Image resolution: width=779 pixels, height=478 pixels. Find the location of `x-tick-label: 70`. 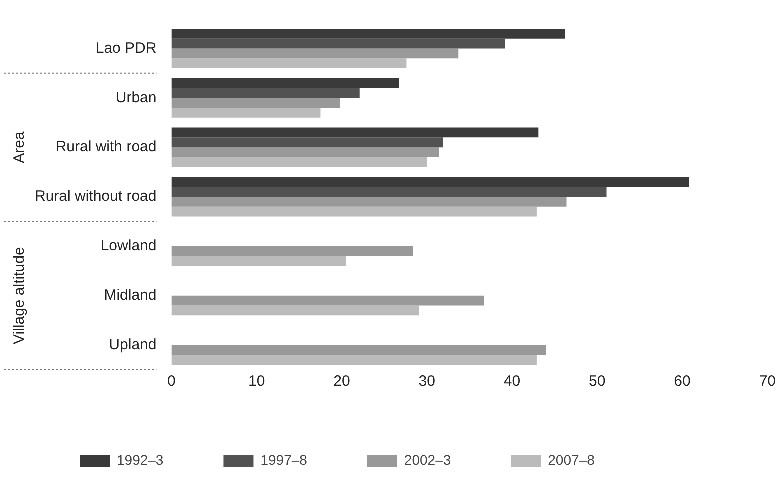

x-tick-label: 70 is located at coordinates (767, 381).